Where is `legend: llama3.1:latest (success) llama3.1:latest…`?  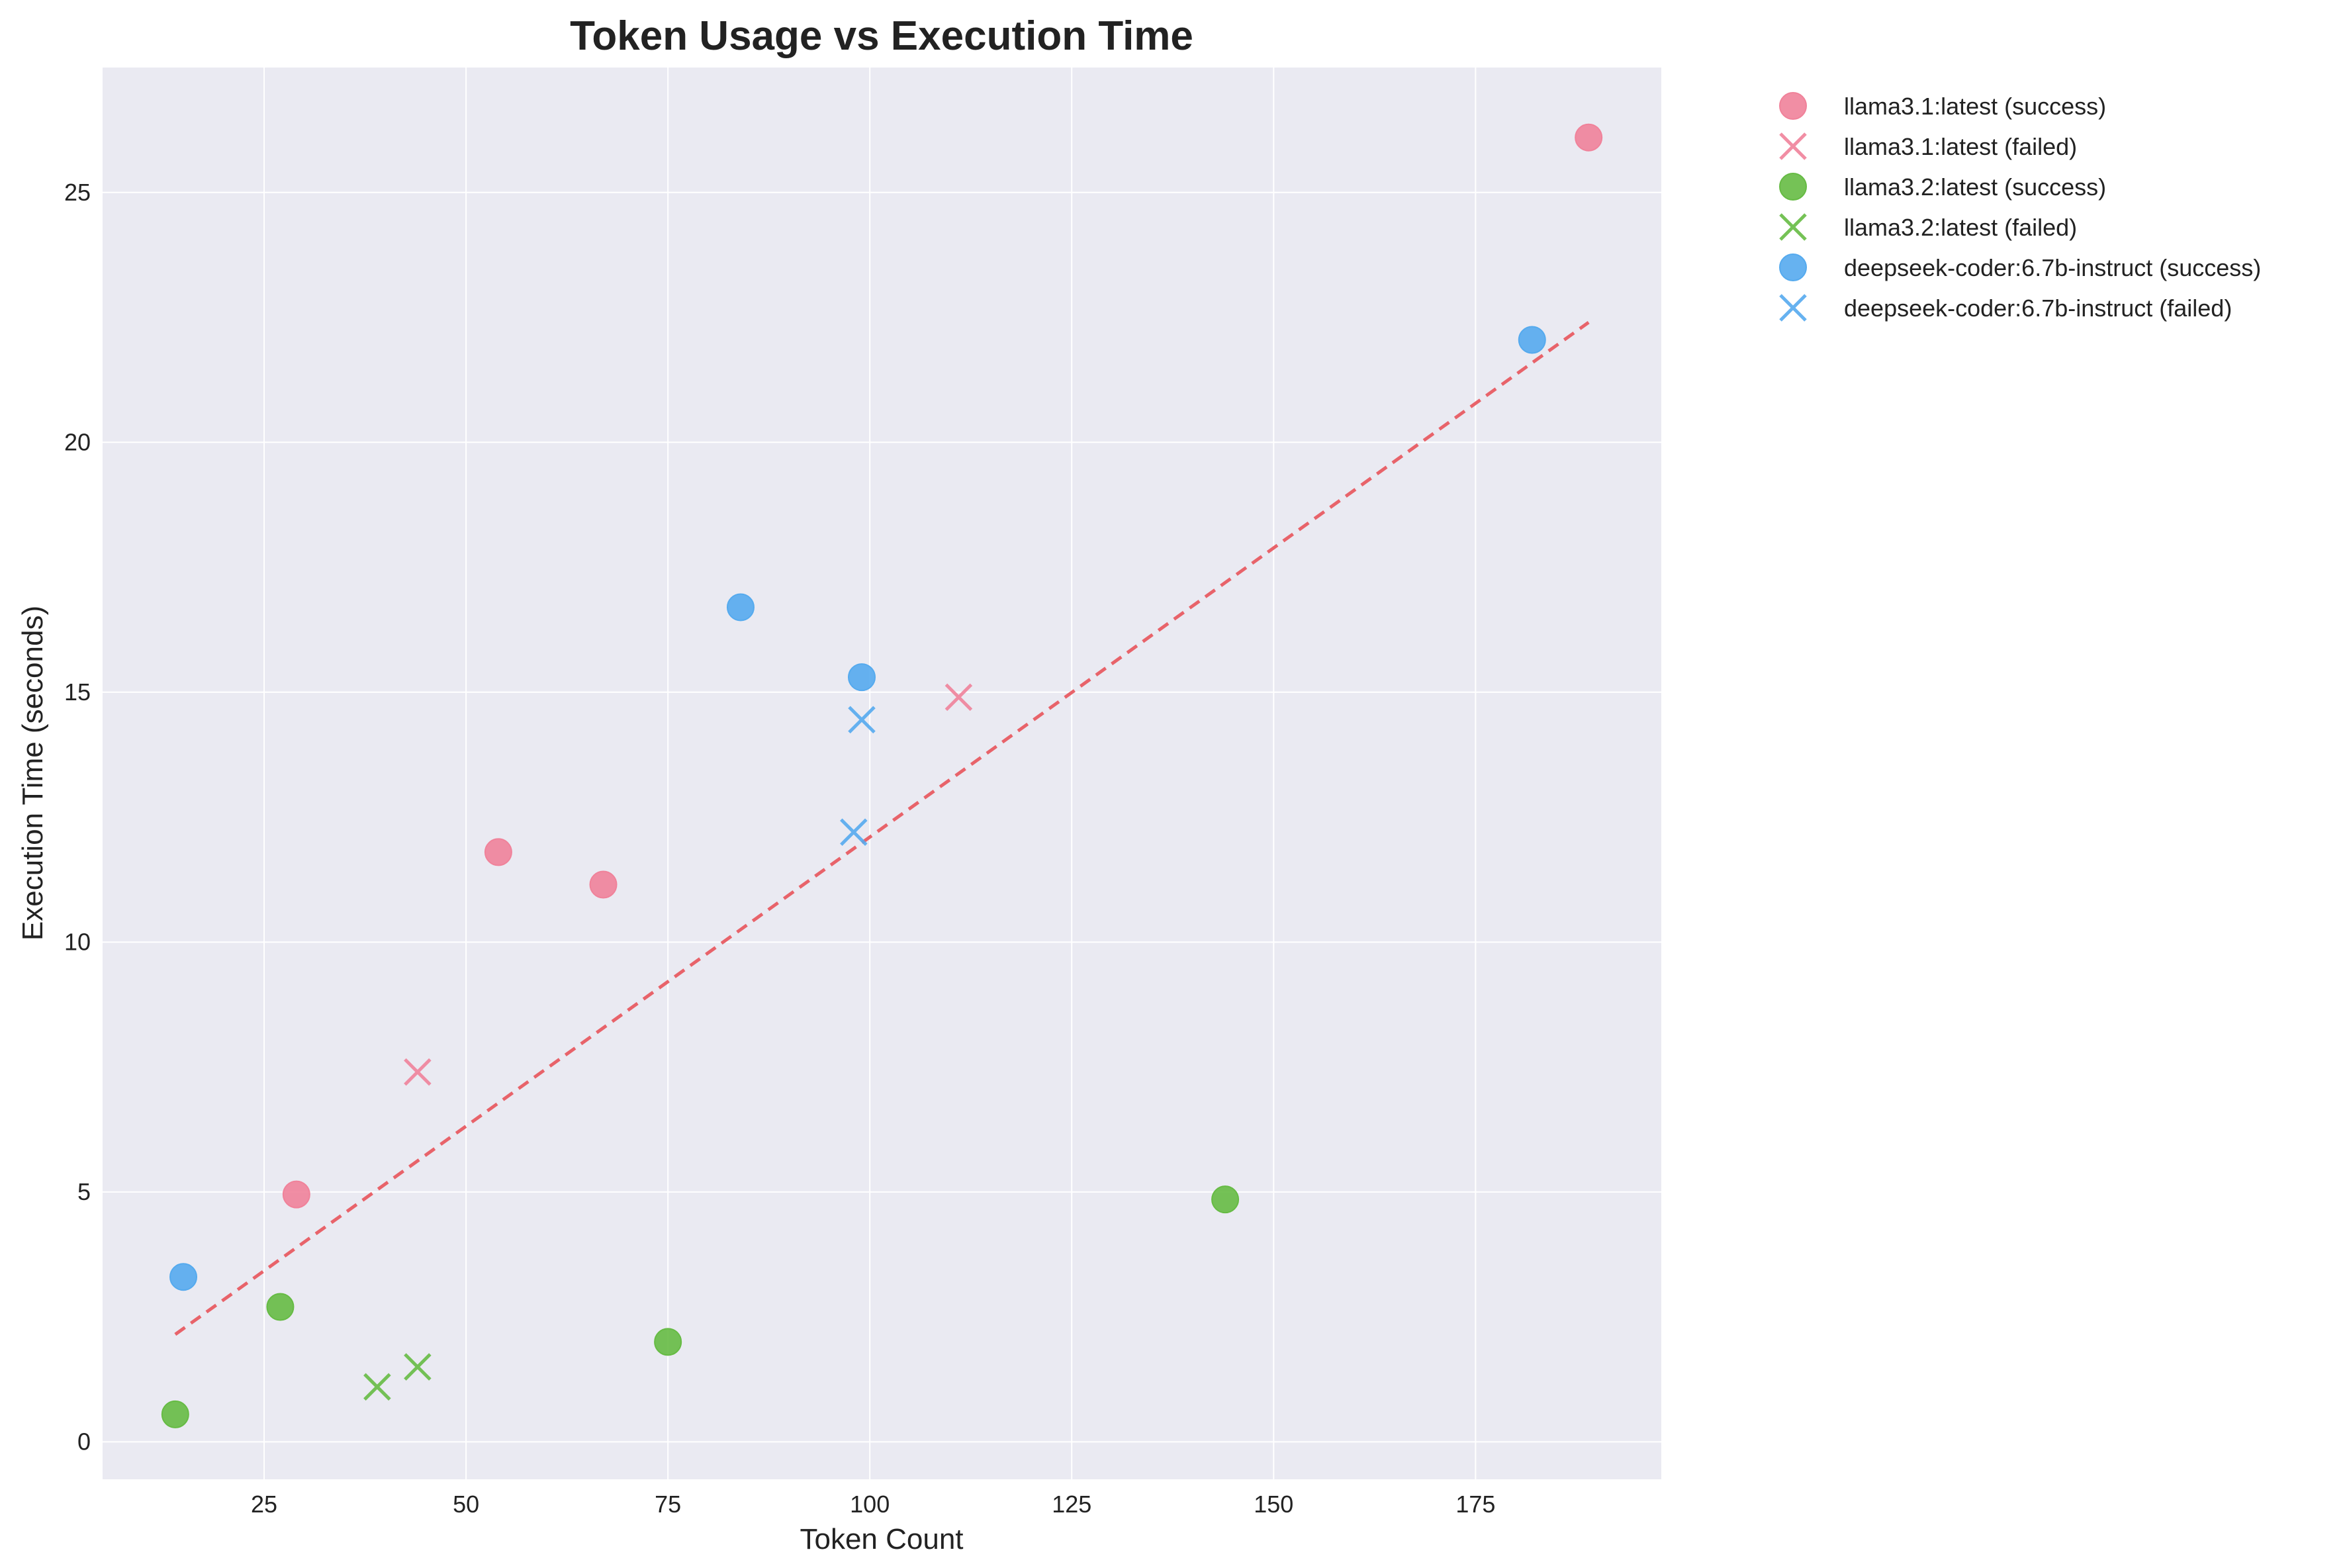
legend: llama3.1:latest (success) llama3.1:latest… is located at coordinates (2020, 207).